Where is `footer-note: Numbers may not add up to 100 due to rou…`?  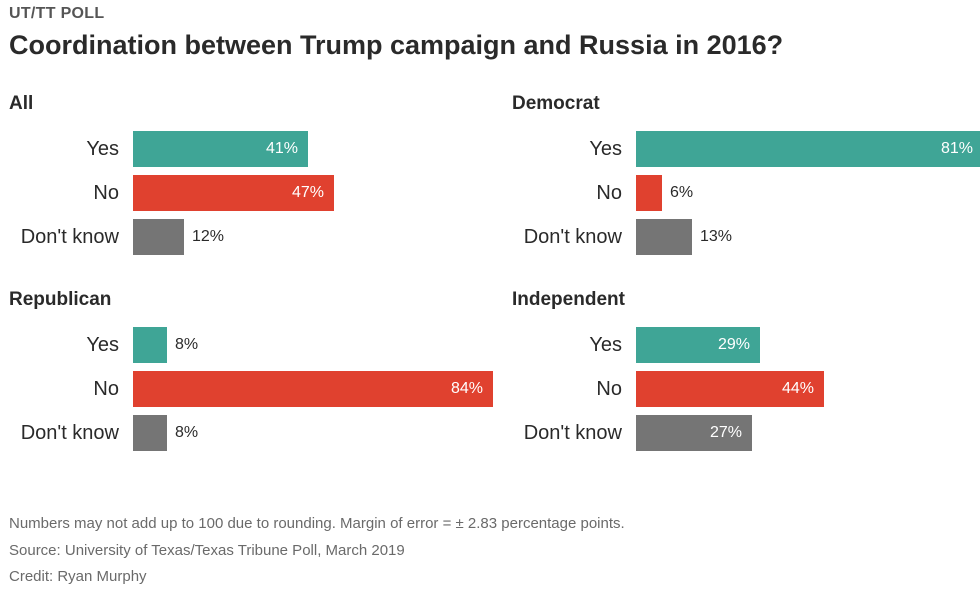
footer-note: Numbers may not add up to 100 due to rou… is located at coordinates (317, 523).